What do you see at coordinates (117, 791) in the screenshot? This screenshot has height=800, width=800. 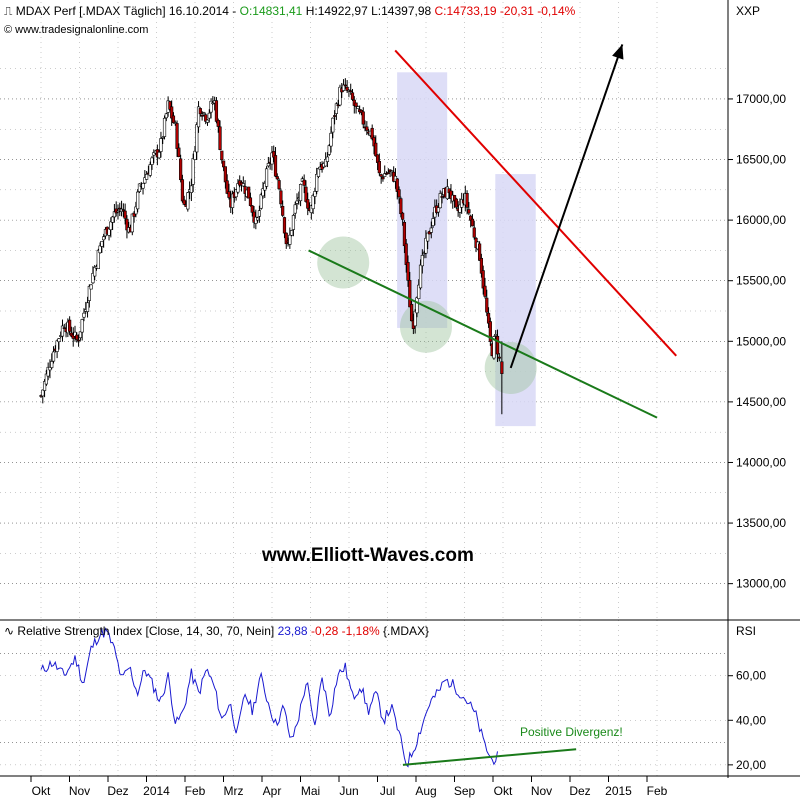 I see `x-tick-label: Dez` at bounding box center [117, 791].